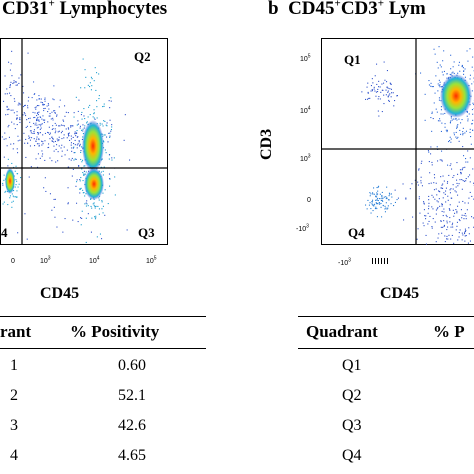 The height and width of the screenshot is (474, 474). I want to click on panel-a-row-4-value: 4.65, so click(132, 455).